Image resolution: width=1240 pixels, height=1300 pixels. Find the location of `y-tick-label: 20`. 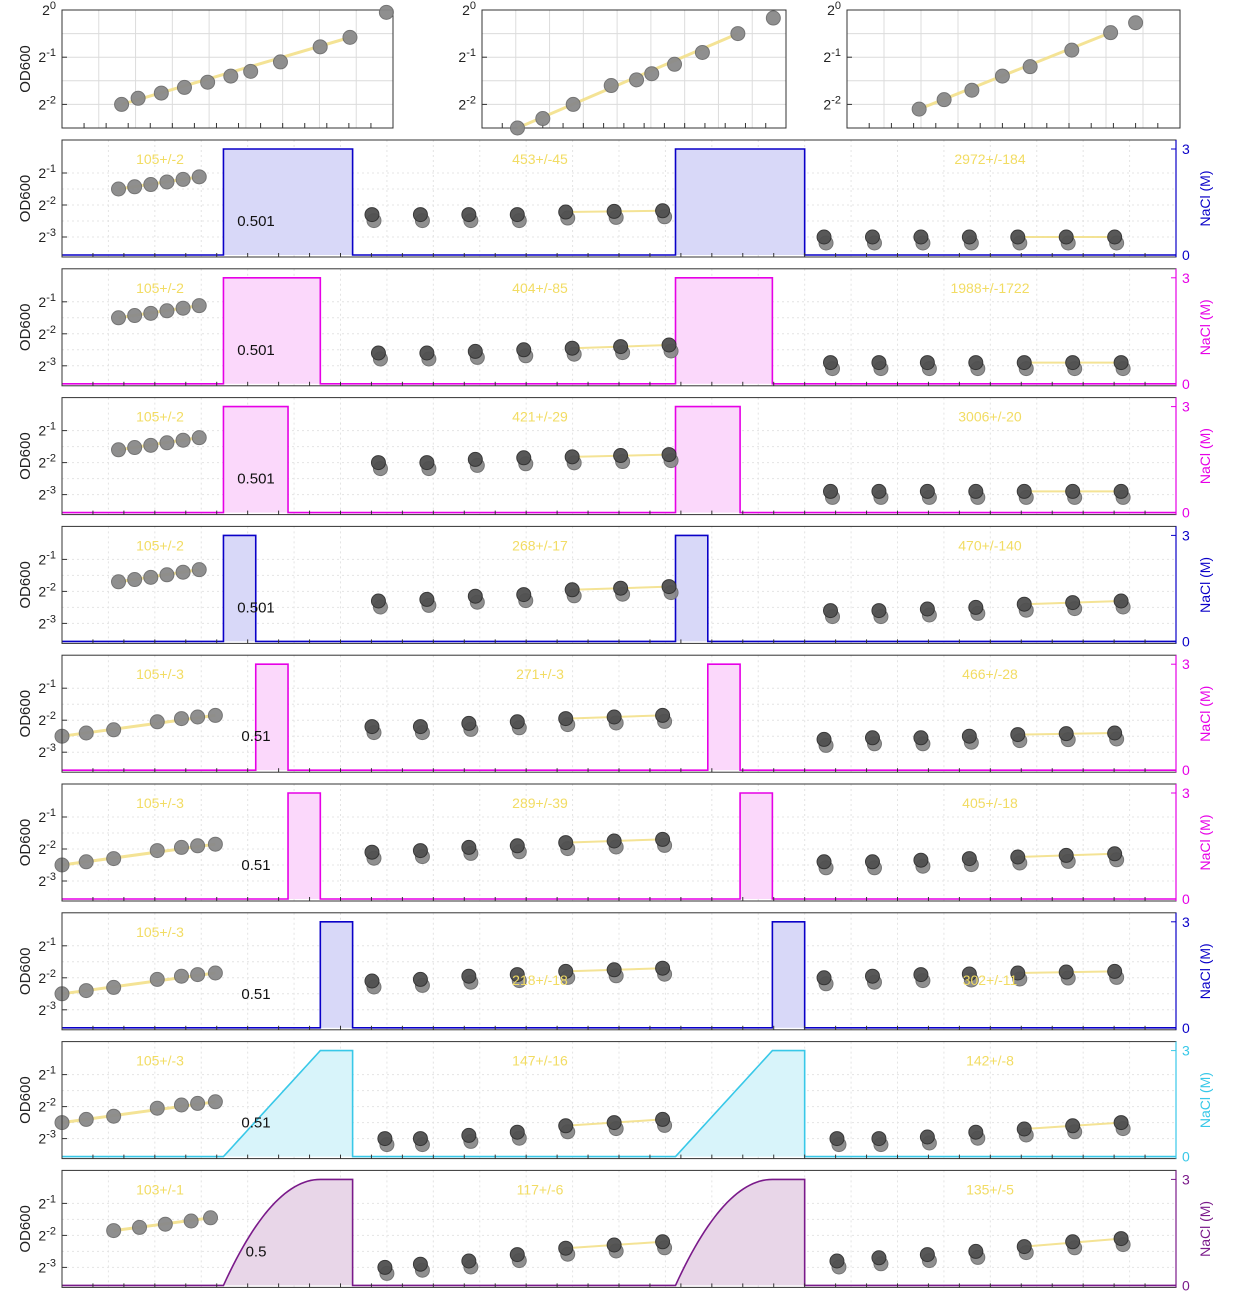

y-tick-label: 20 is located at coordinates (469, 9).